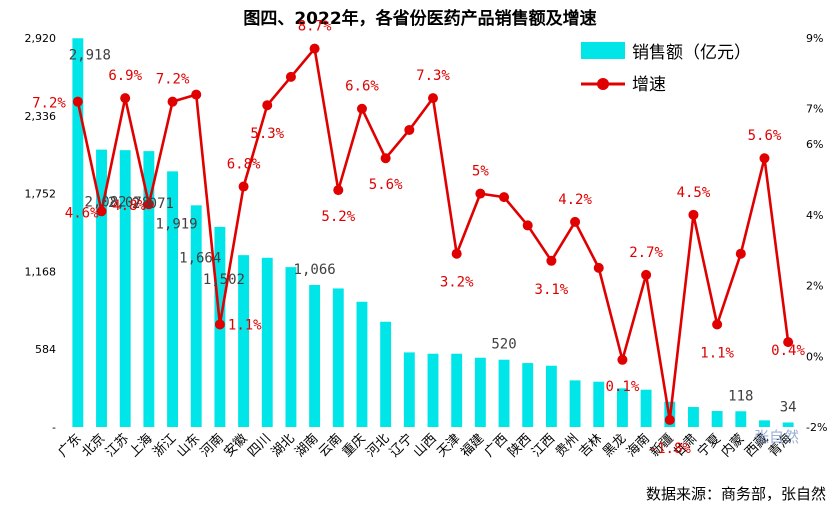 This screenshot has width=840, height=507. I want to click on left-tick-label: 584, so click(45, 349).